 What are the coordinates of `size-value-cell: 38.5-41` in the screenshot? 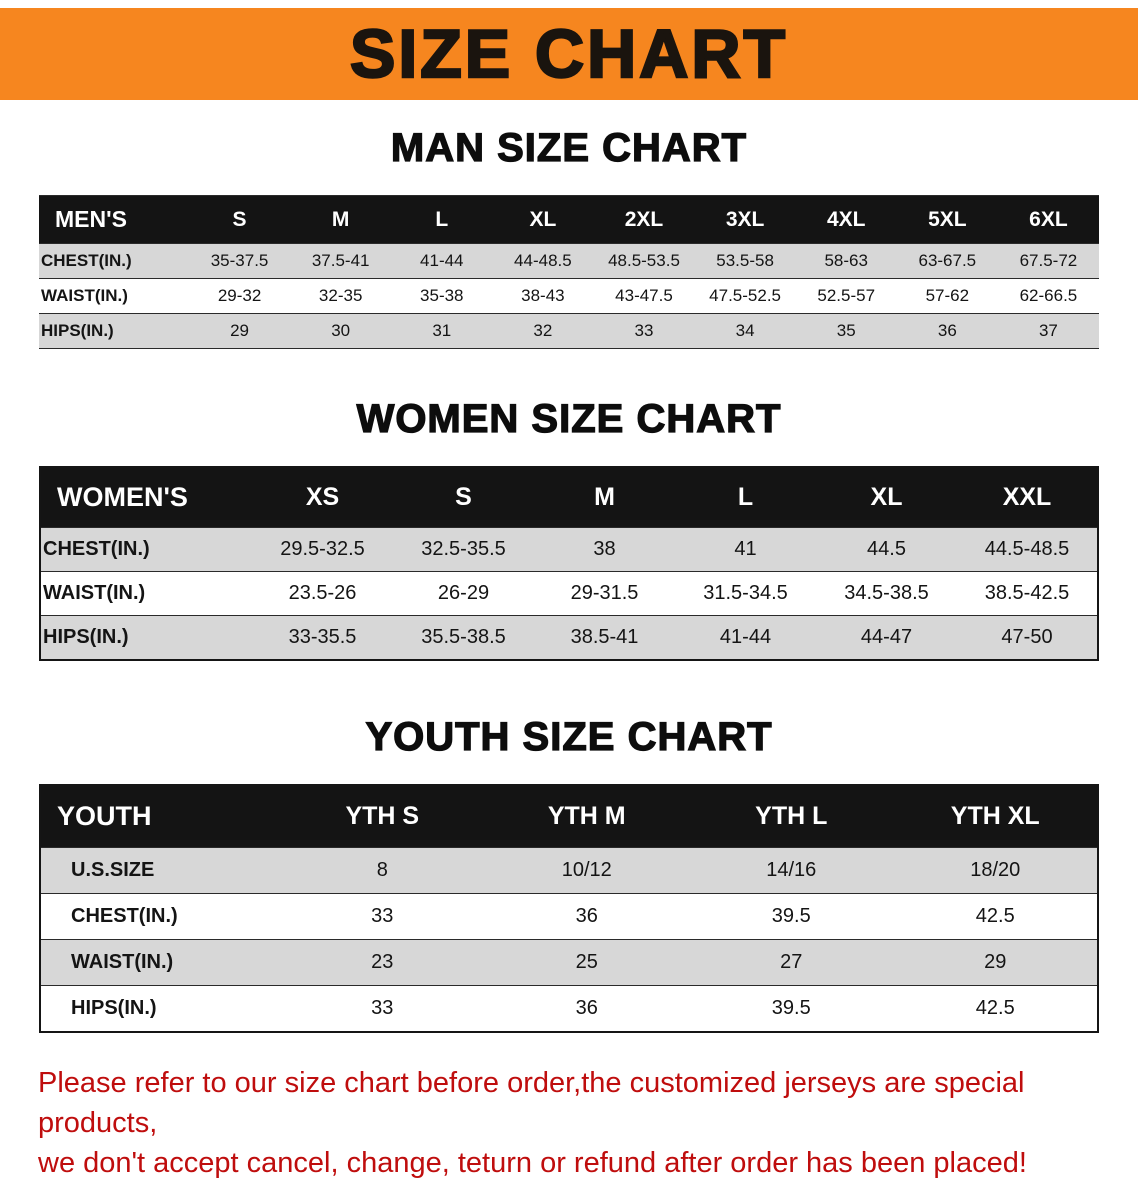 It's located at (604, 638).